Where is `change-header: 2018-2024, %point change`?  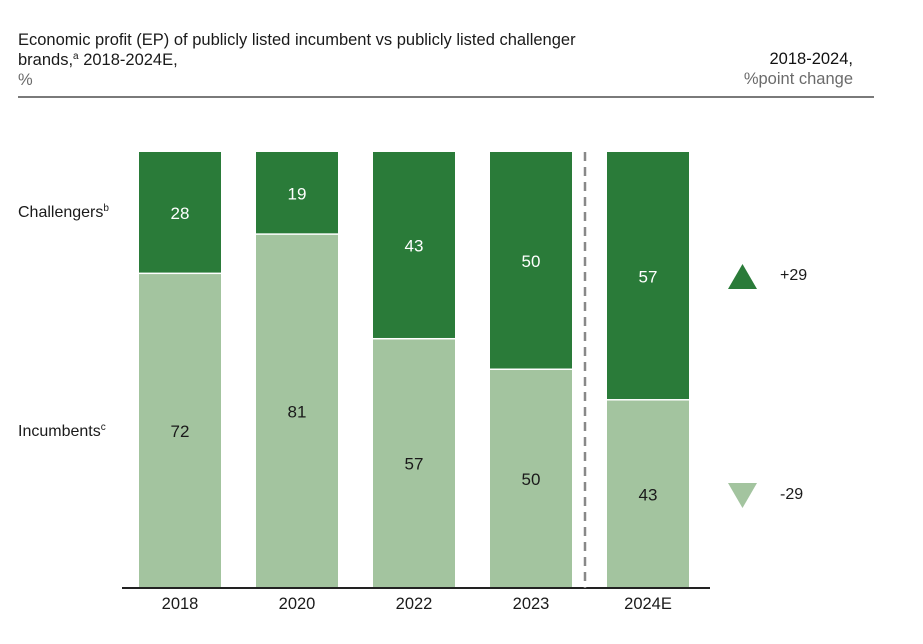
change-header: 2018-2024, %point change is located at coordinates (798, 69).